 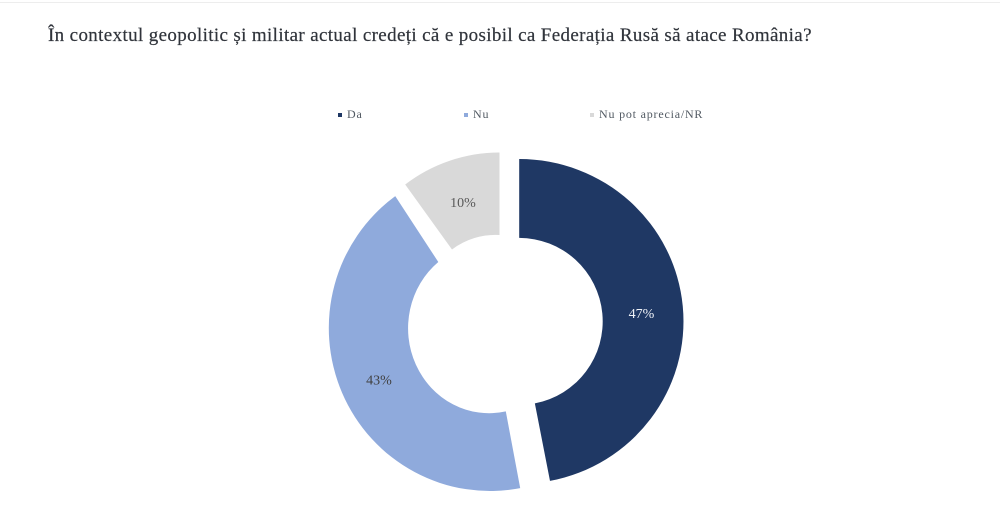 I want to click on svg-text: 10%, so click(x=463, y=203).